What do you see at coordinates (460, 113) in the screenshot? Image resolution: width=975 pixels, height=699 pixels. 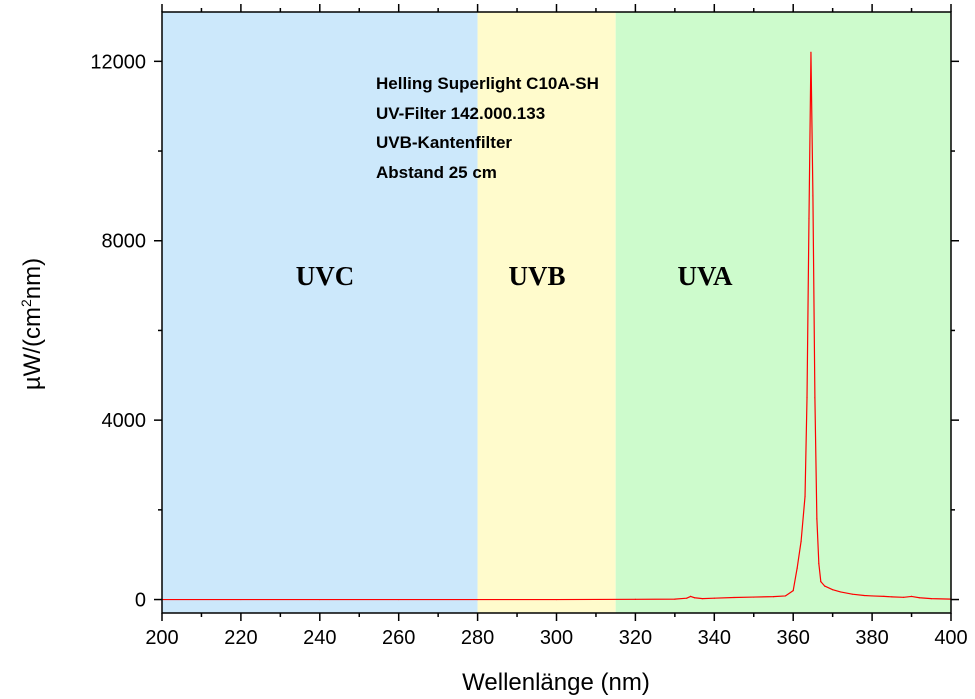 I see `annotation-line: UV-Filter 142.000.133` at bounding box center [460, 113].